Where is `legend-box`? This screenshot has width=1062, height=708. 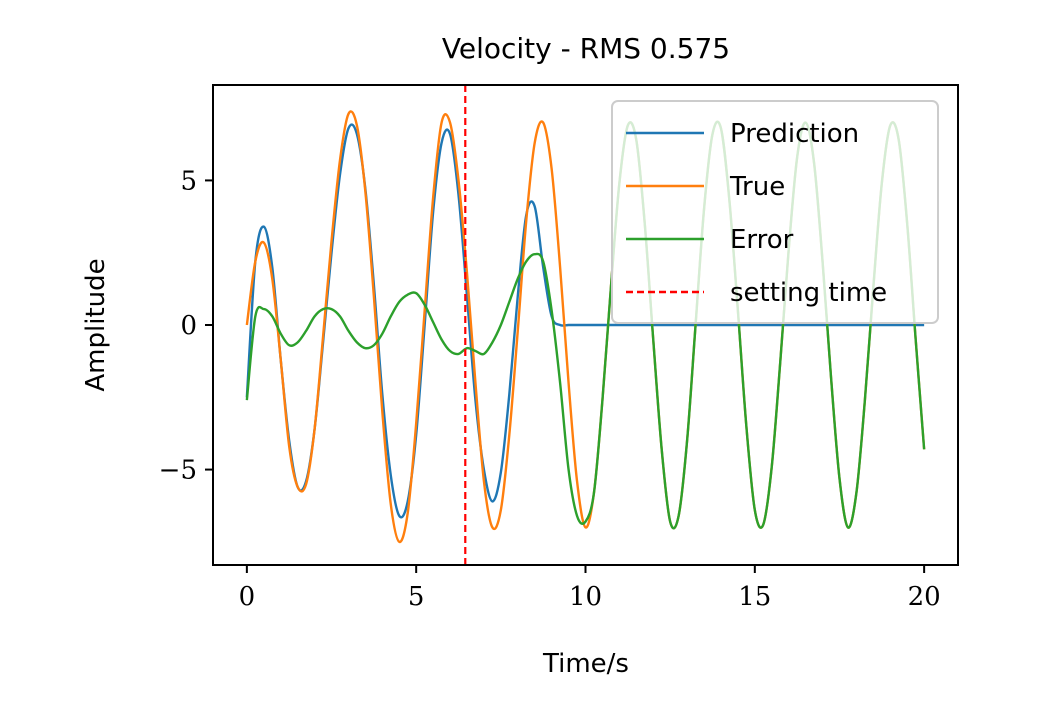 legend-box is located at coordinates (775, 212).